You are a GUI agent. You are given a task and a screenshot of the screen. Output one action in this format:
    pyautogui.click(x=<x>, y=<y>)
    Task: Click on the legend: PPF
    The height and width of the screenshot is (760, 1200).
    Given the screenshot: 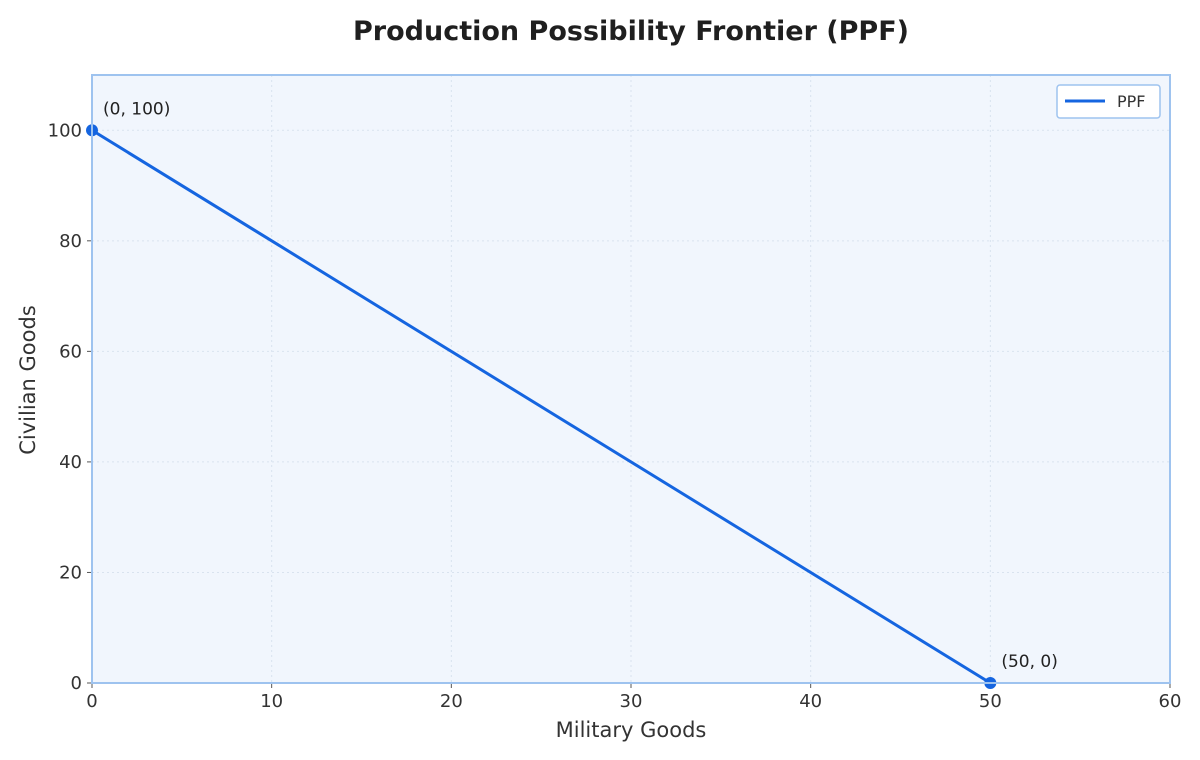 What is the action you would take?
    pyautogui.click(x=1108, y=101)
    